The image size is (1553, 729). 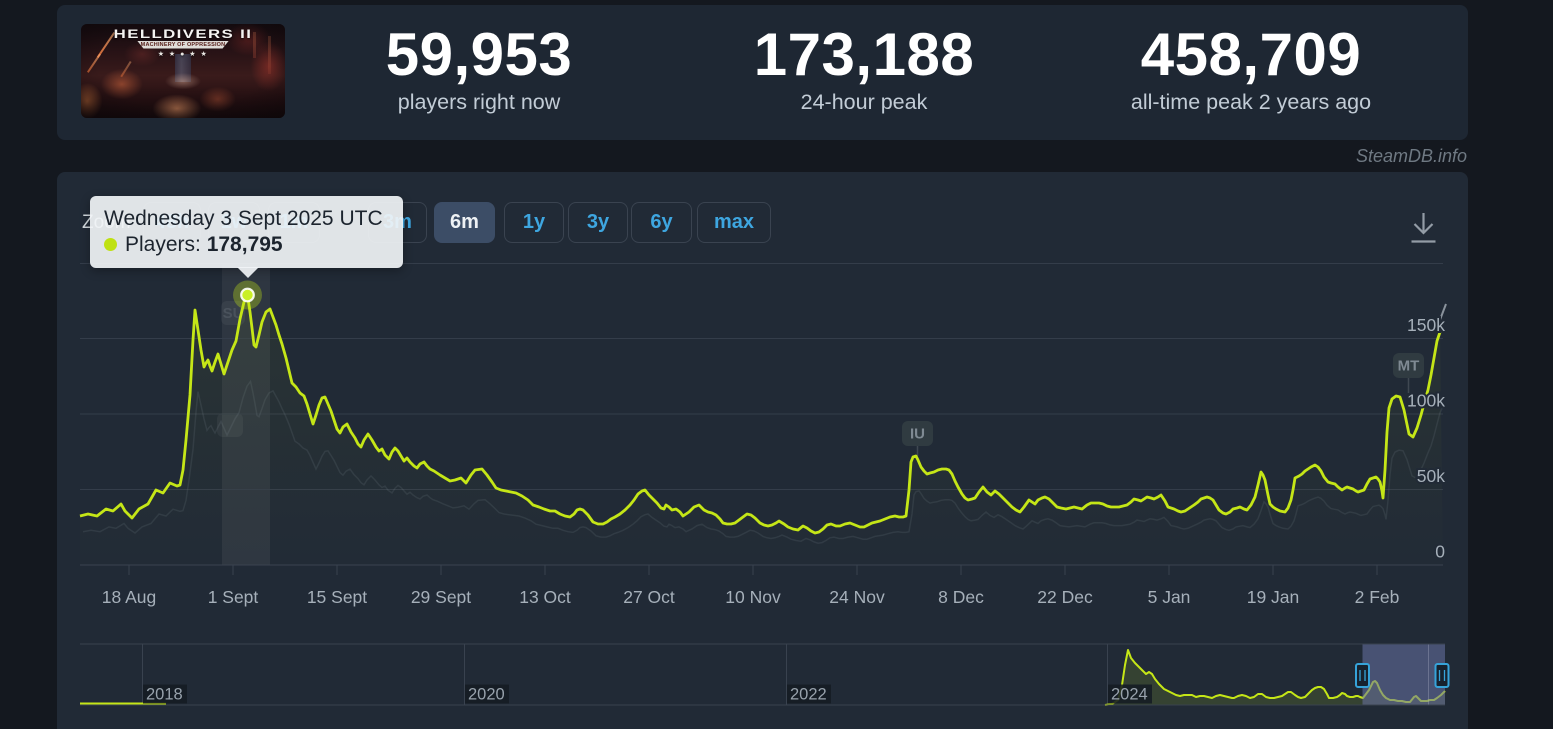 I want to click on svg-text: 5 Jan, so click(x=1169, y=597).